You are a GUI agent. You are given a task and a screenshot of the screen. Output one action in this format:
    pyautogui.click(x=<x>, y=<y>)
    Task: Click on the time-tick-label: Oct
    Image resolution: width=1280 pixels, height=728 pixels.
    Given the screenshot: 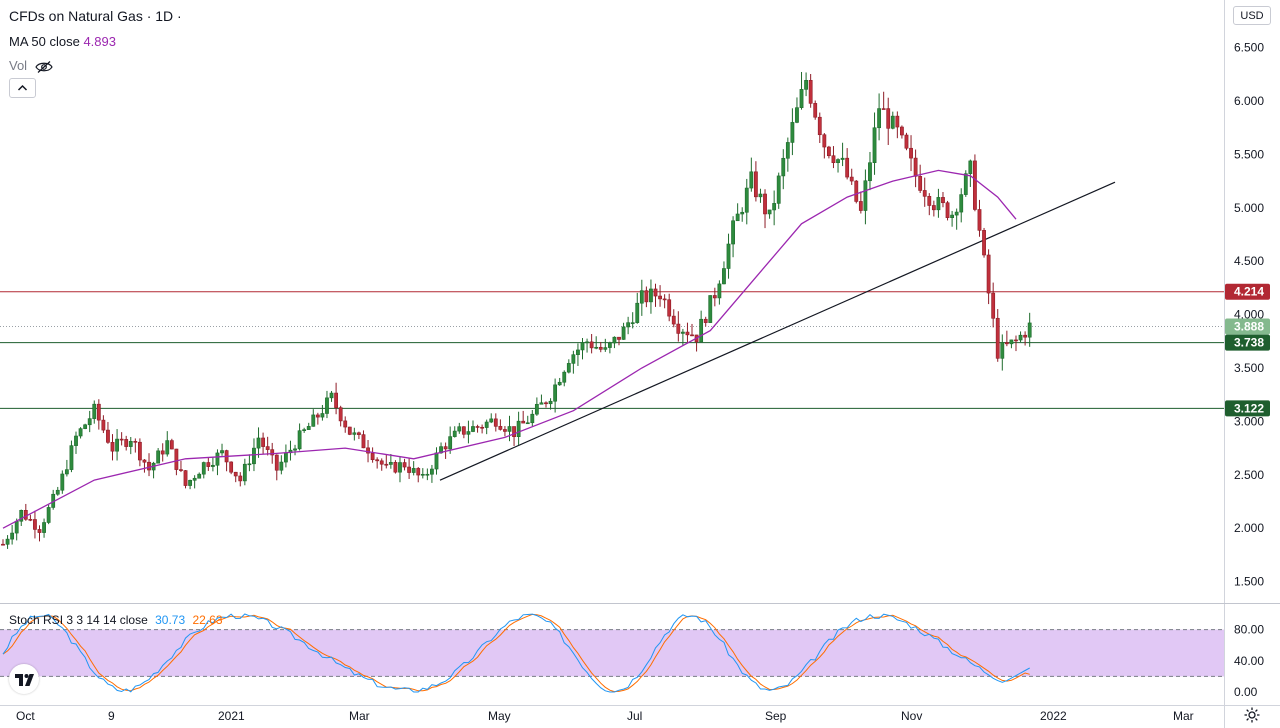 What is the action you would take?
    pyautogui.click(x=25, y=716)
    